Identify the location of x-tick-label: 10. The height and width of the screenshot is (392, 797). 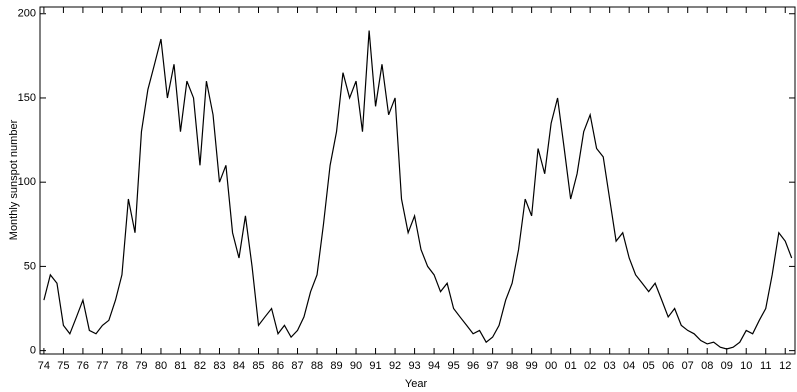
(746, 366).